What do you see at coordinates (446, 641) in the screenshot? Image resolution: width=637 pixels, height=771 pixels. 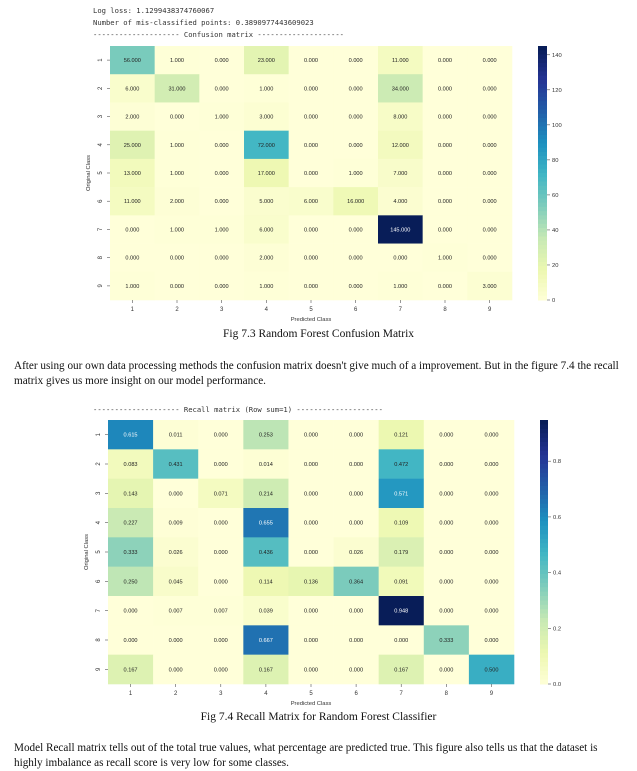 I see `cell-value-label: 0.333` at bounding box center [446, 641].